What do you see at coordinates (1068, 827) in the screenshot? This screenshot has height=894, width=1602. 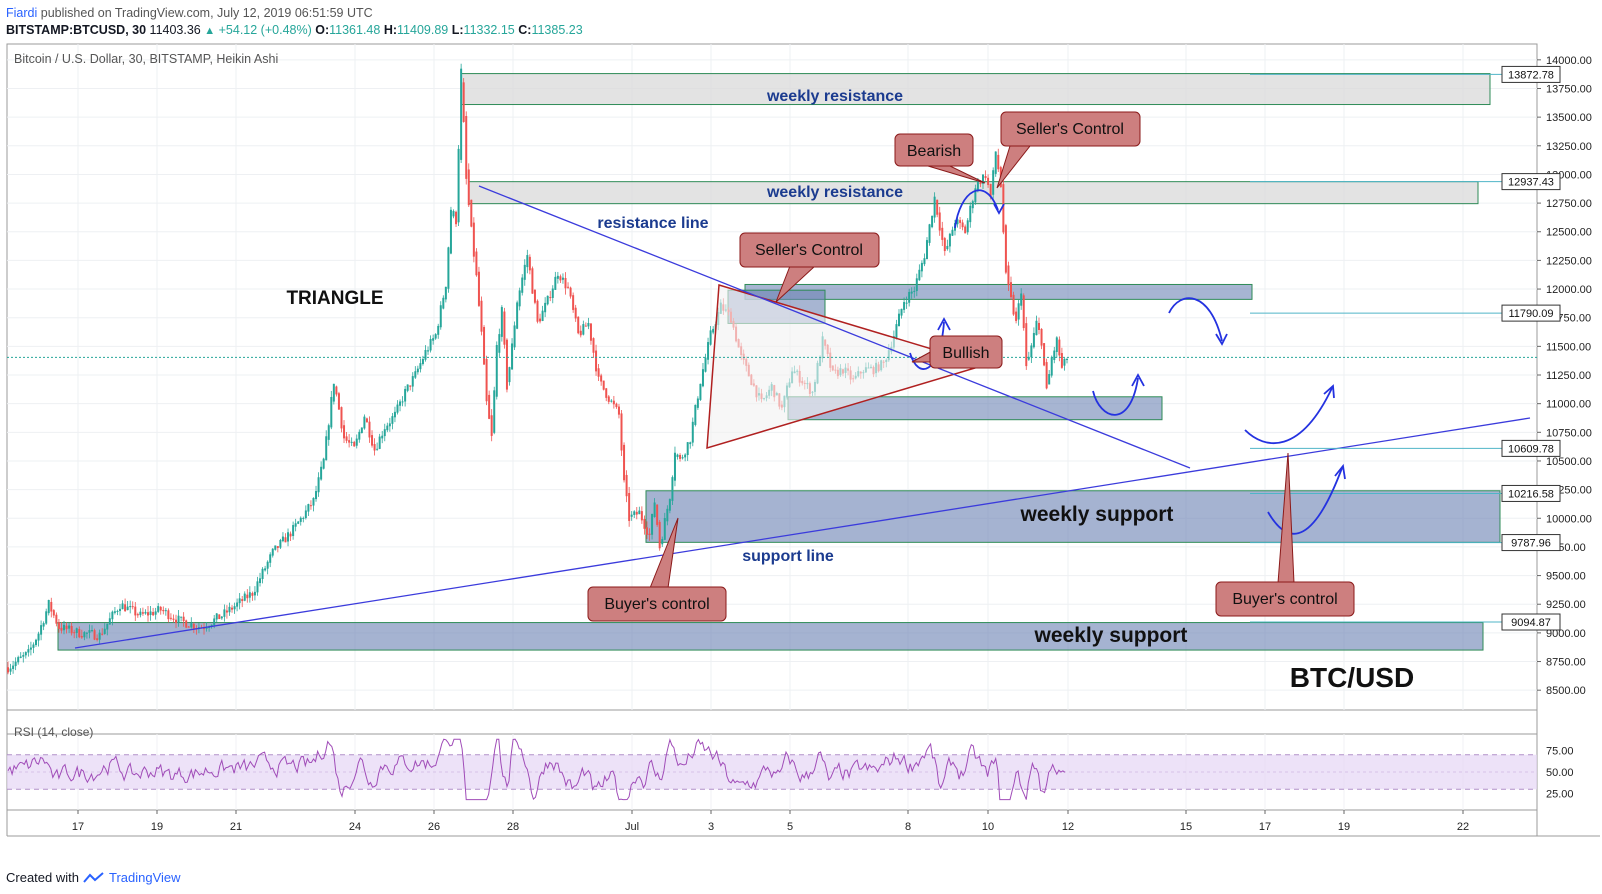 I see `time-tick-label: 12` at bounding box center [1068, 827].